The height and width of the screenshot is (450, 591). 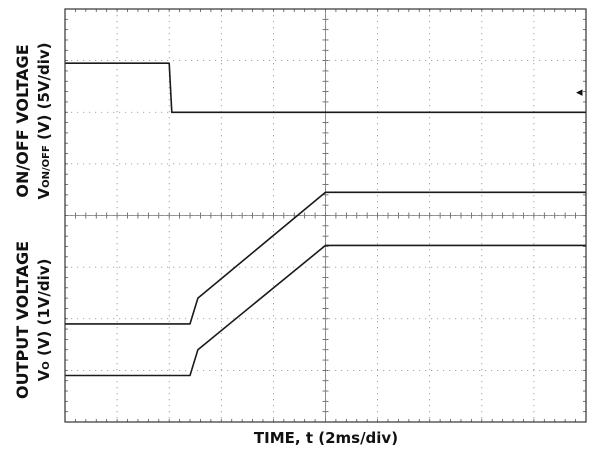 What do you see at coordinates (579, 92) in the screenshot?
I see `trigger-marker: ◂` at bounding box center [579, 92].